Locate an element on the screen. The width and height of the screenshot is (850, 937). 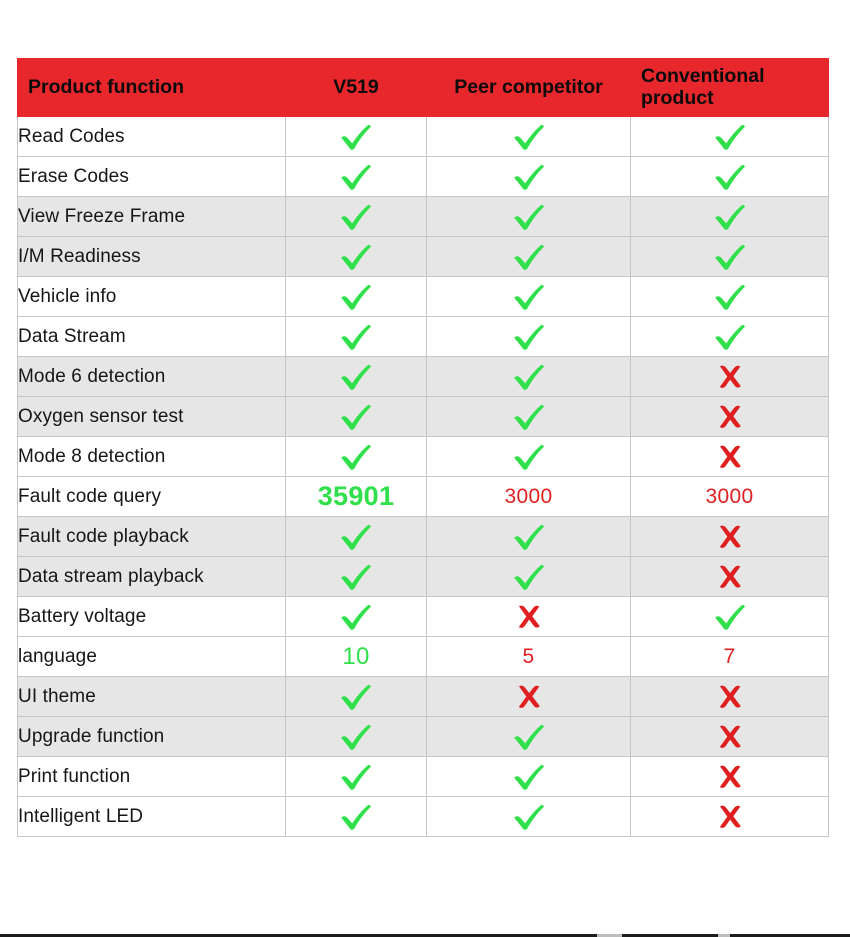
feature-label: Upgrade function is located at coordinates (151, 736).